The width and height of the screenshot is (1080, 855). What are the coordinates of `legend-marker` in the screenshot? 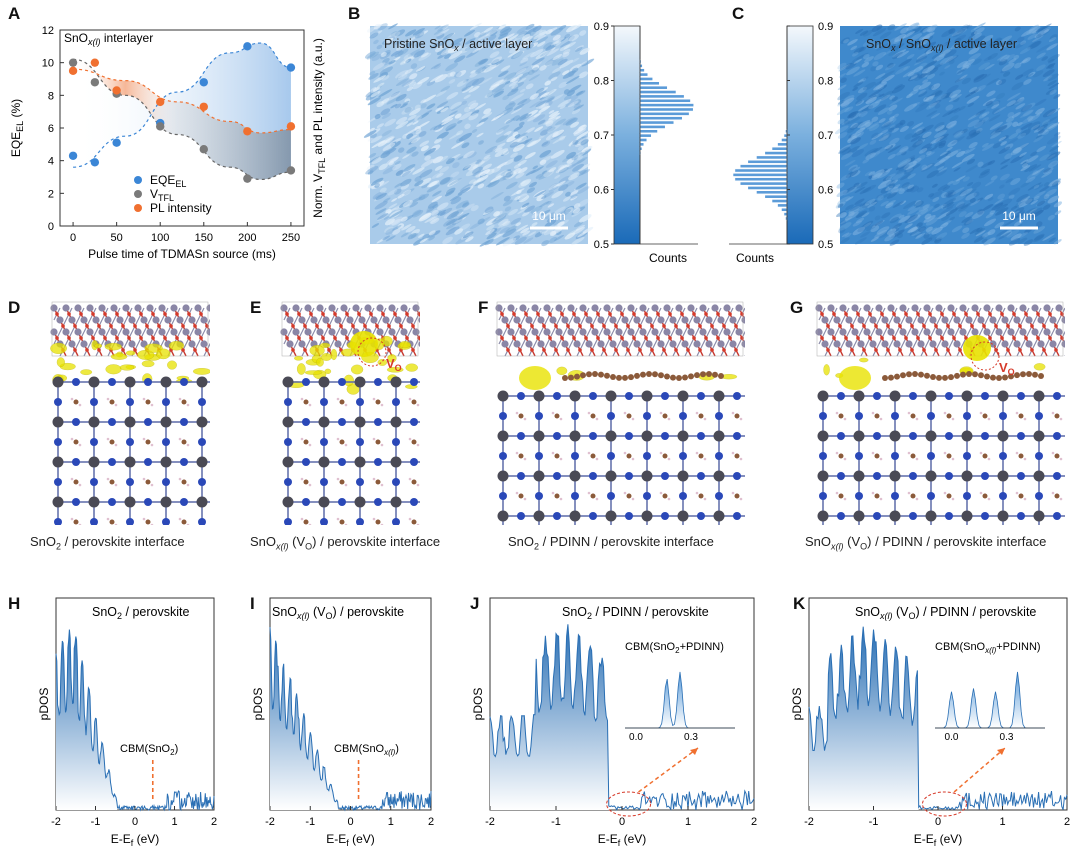 It's located at (138, 194).